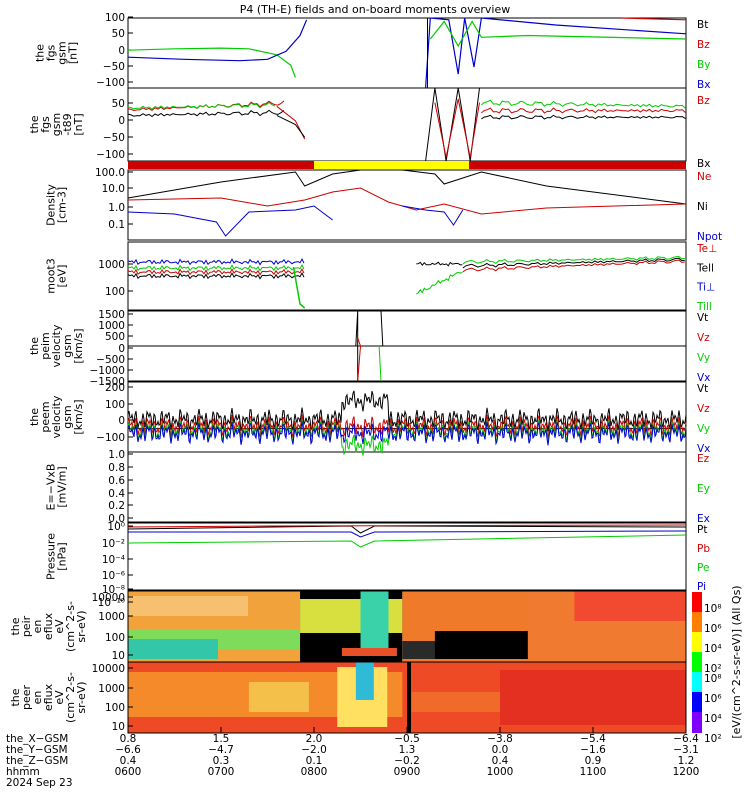  Describe the element at coordinates (686, 750) in the screenshot. I see `x-tick-label: −3.1` at that location.